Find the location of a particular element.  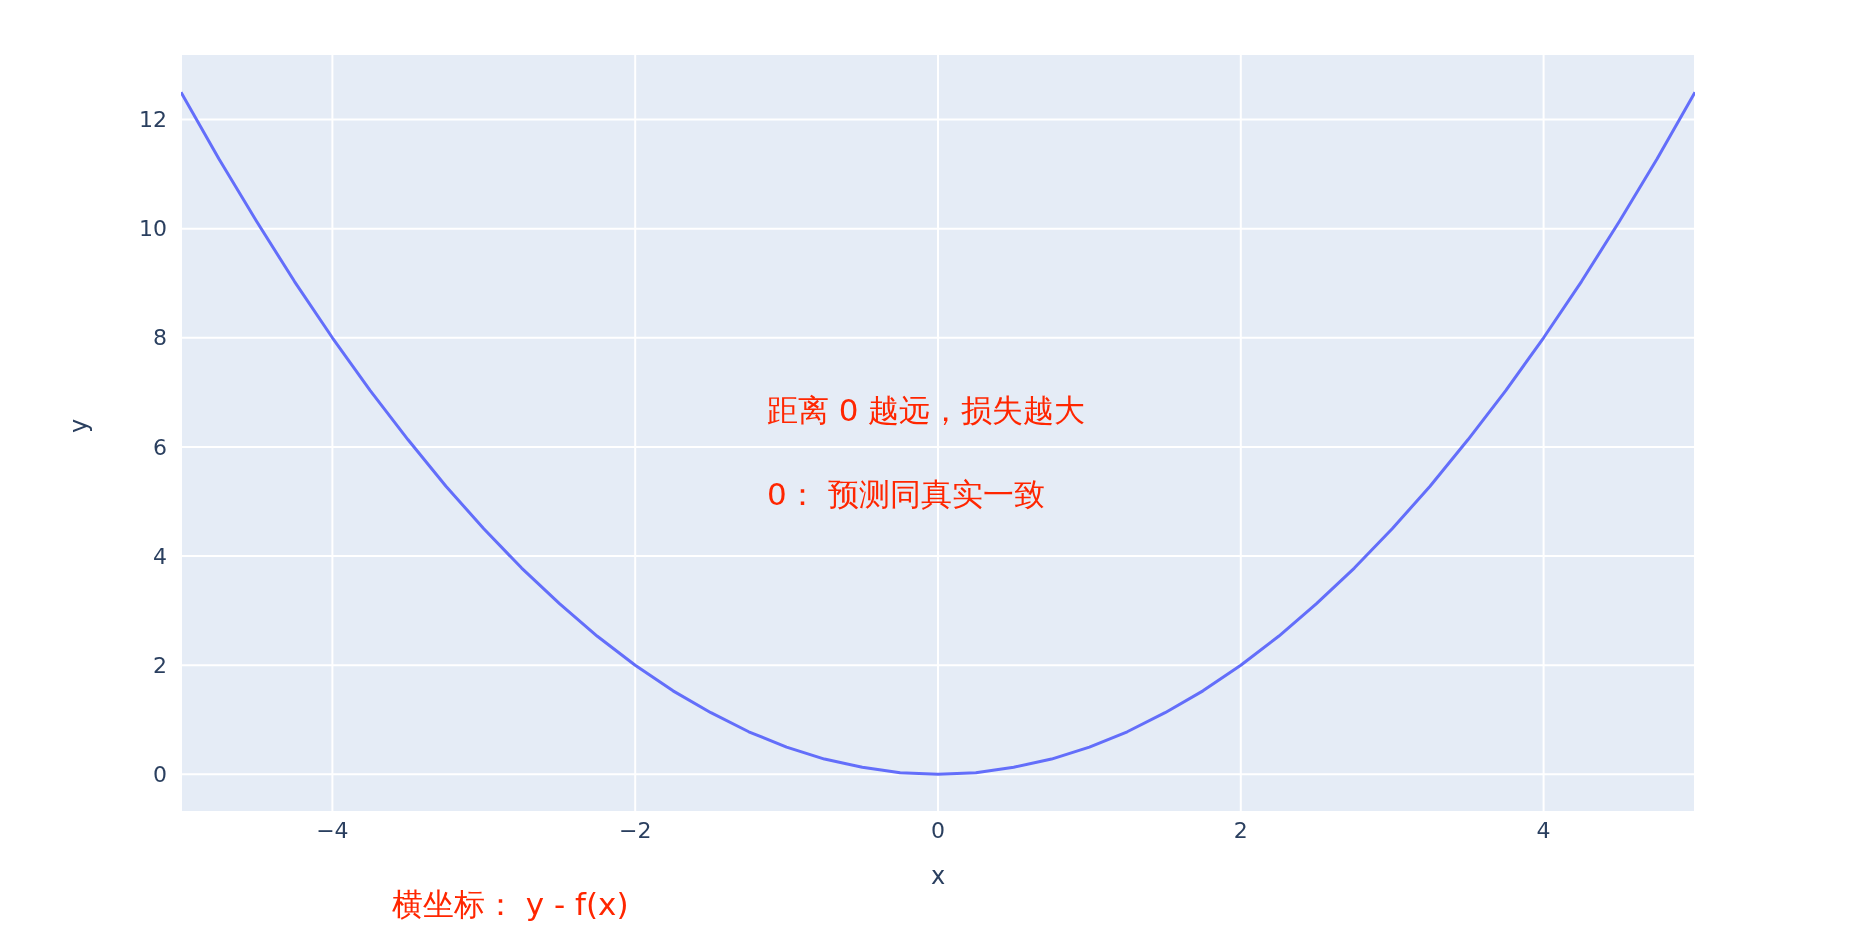

y-tick-label: 0 is located at coordinates (160, 775).